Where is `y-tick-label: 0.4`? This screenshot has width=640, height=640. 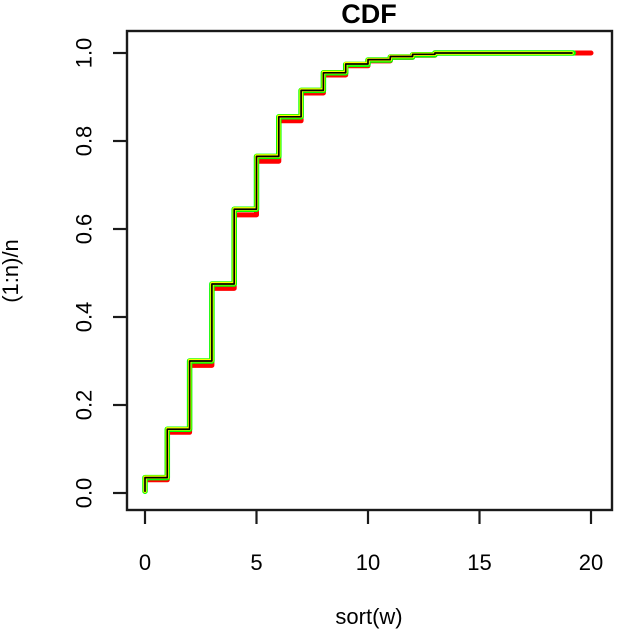
y-tick-label: 0.4 is located at coordinates (84, 317).